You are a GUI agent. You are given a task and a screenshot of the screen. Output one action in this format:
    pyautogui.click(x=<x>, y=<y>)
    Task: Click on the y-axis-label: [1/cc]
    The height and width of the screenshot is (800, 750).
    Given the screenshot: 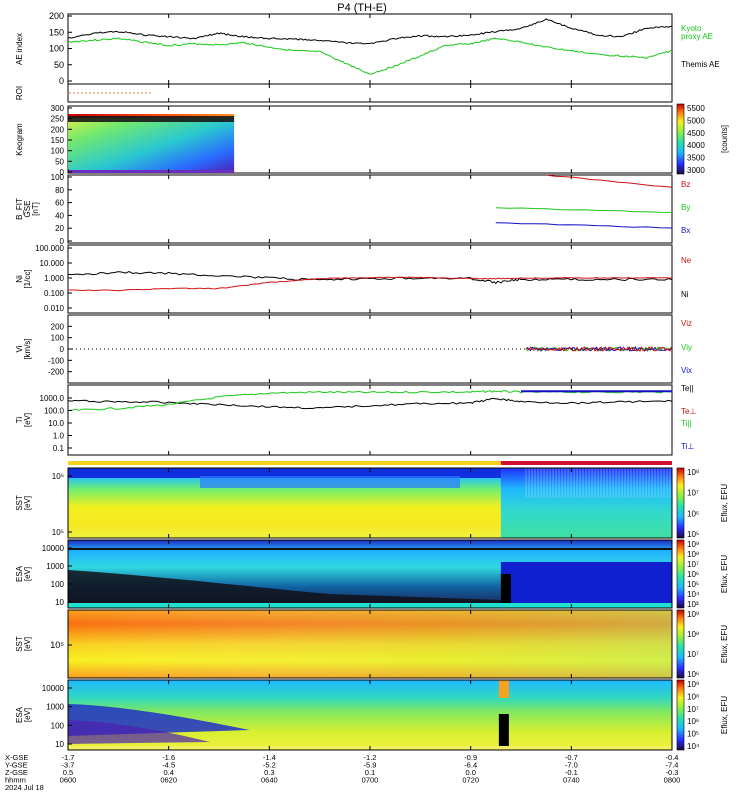 What is the action you would take?
    pyautogui.click(x=27, y=278)
    